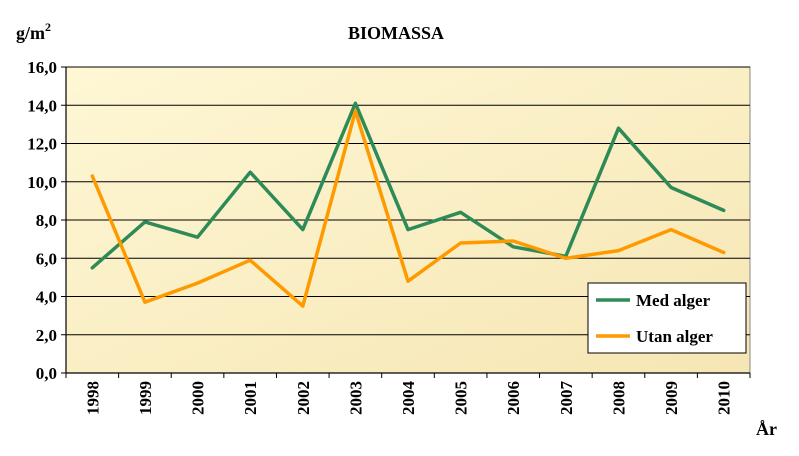  Describe the element at coordinates (46, 335) in the screenshot. I see `y-tick-label: 2,0` at that location.